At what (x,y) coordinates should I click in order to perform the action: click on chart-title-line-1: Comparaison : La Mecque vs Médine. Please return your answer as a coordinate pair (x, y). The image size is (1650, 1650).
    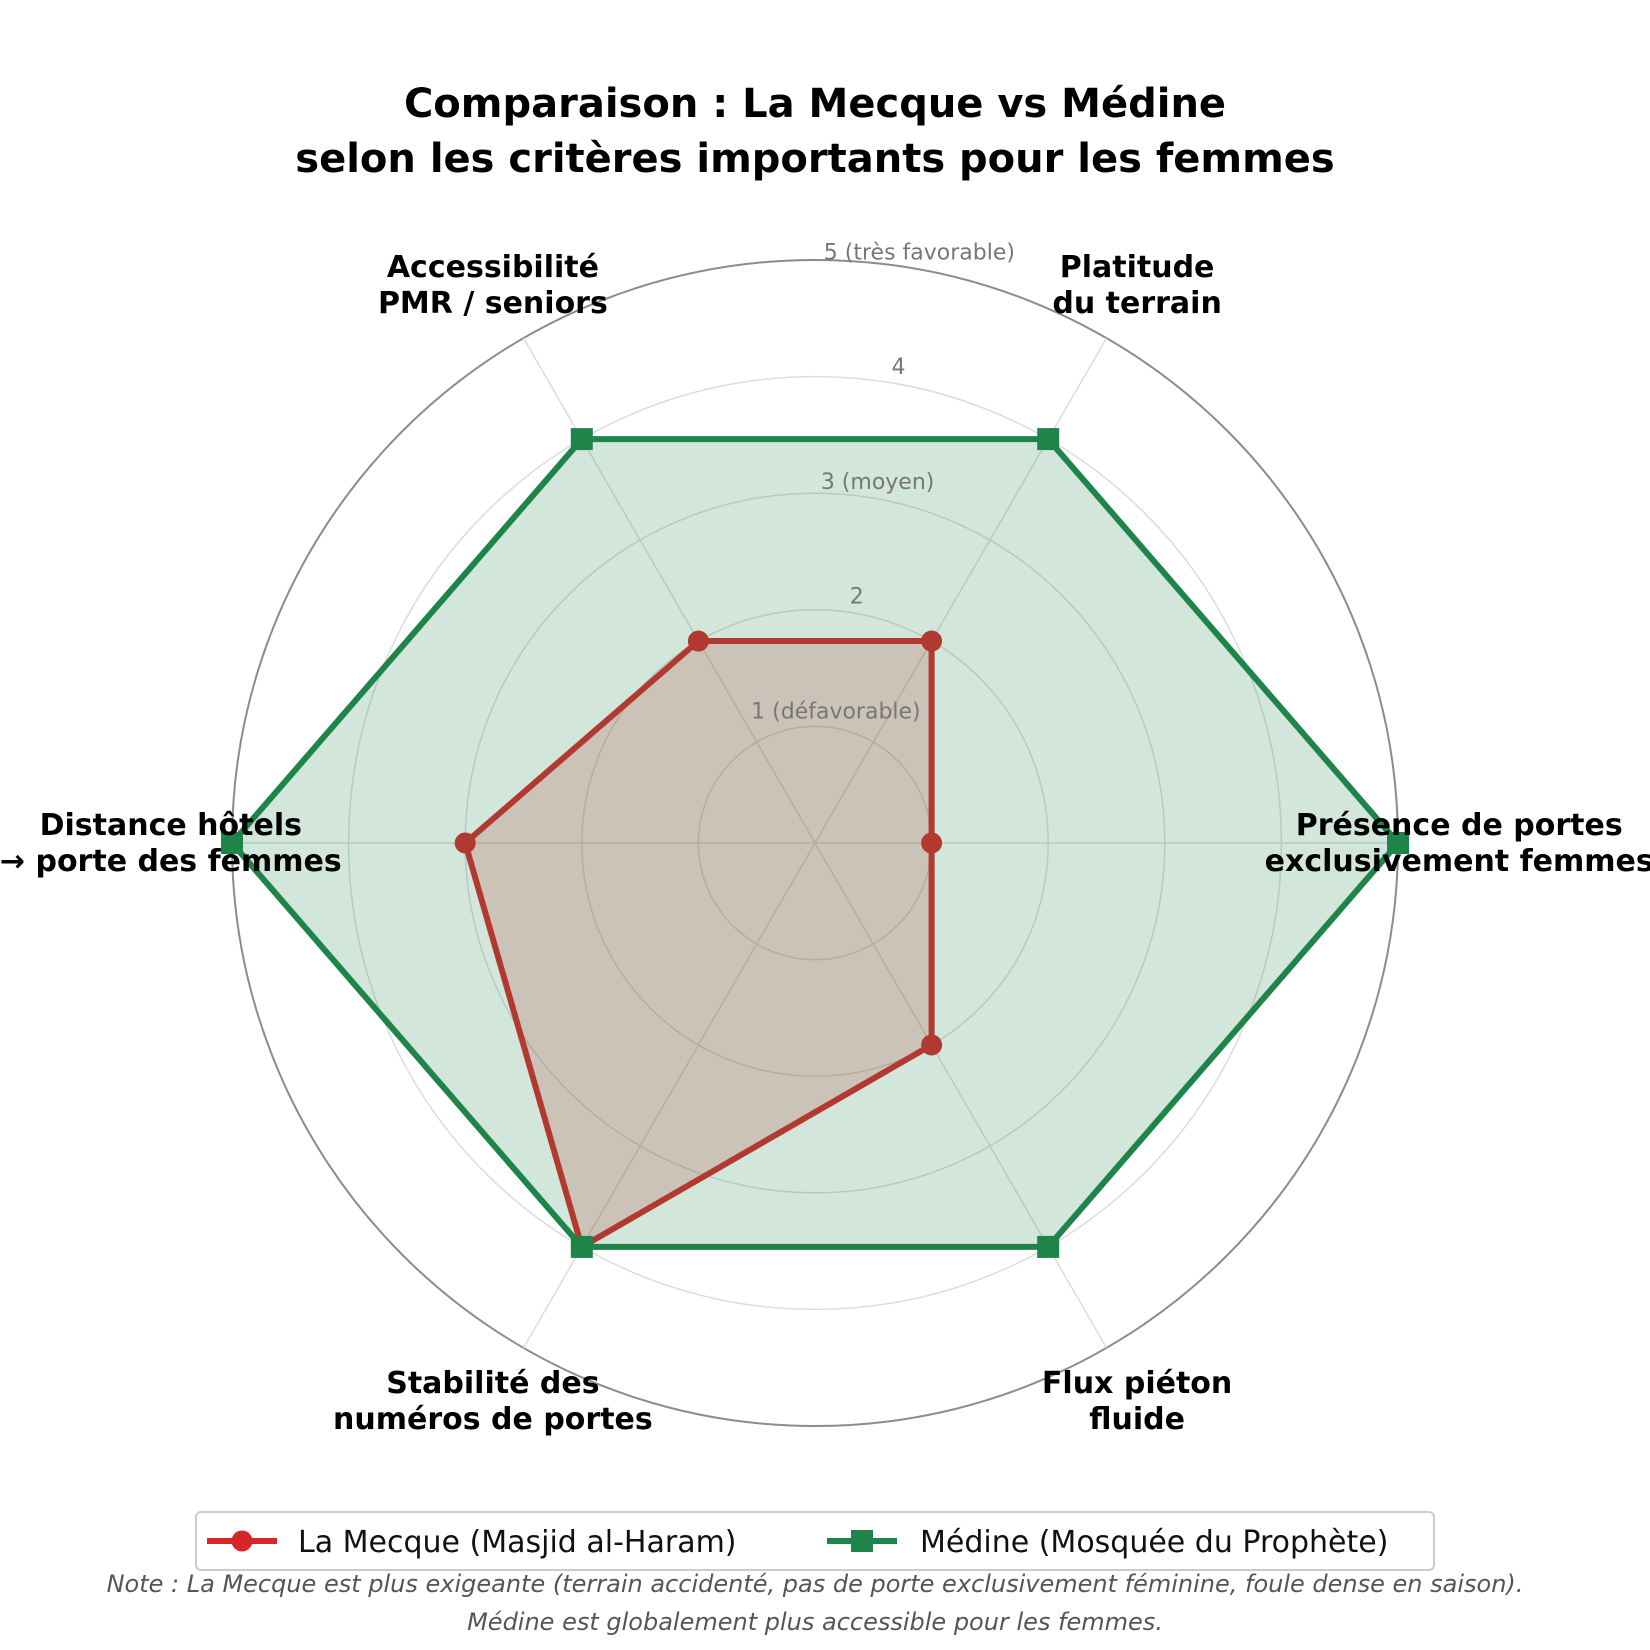
    Looking at the image, I should click on (815, 104).